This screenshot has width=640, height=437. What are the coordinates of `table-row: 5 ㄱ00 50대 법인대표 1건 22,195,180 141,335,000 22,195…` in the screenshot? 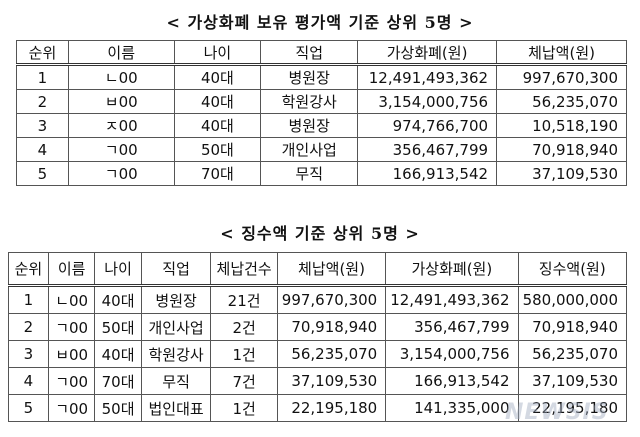 It's located at (318, 408).